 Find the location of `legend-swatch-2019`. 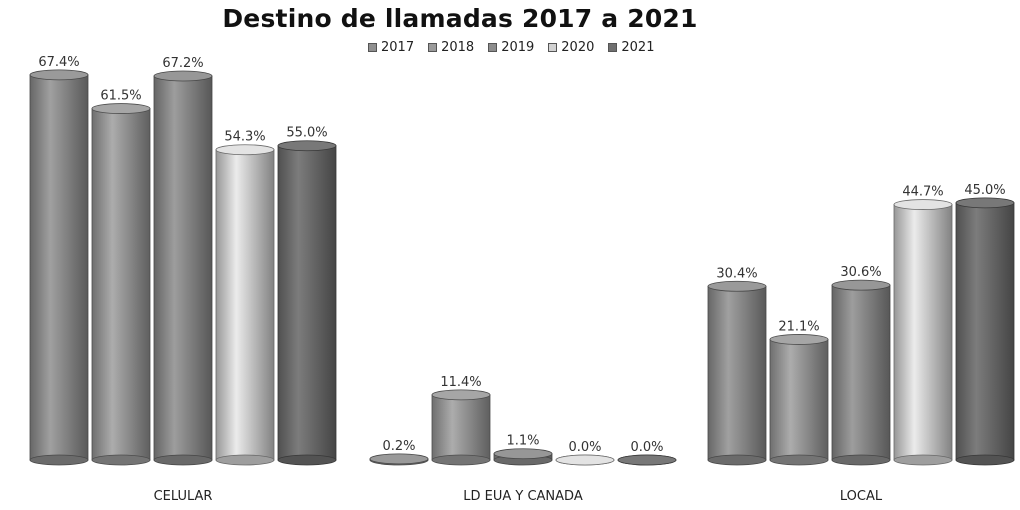

legend-swatch-2019 is located at coordinates (493, 47).